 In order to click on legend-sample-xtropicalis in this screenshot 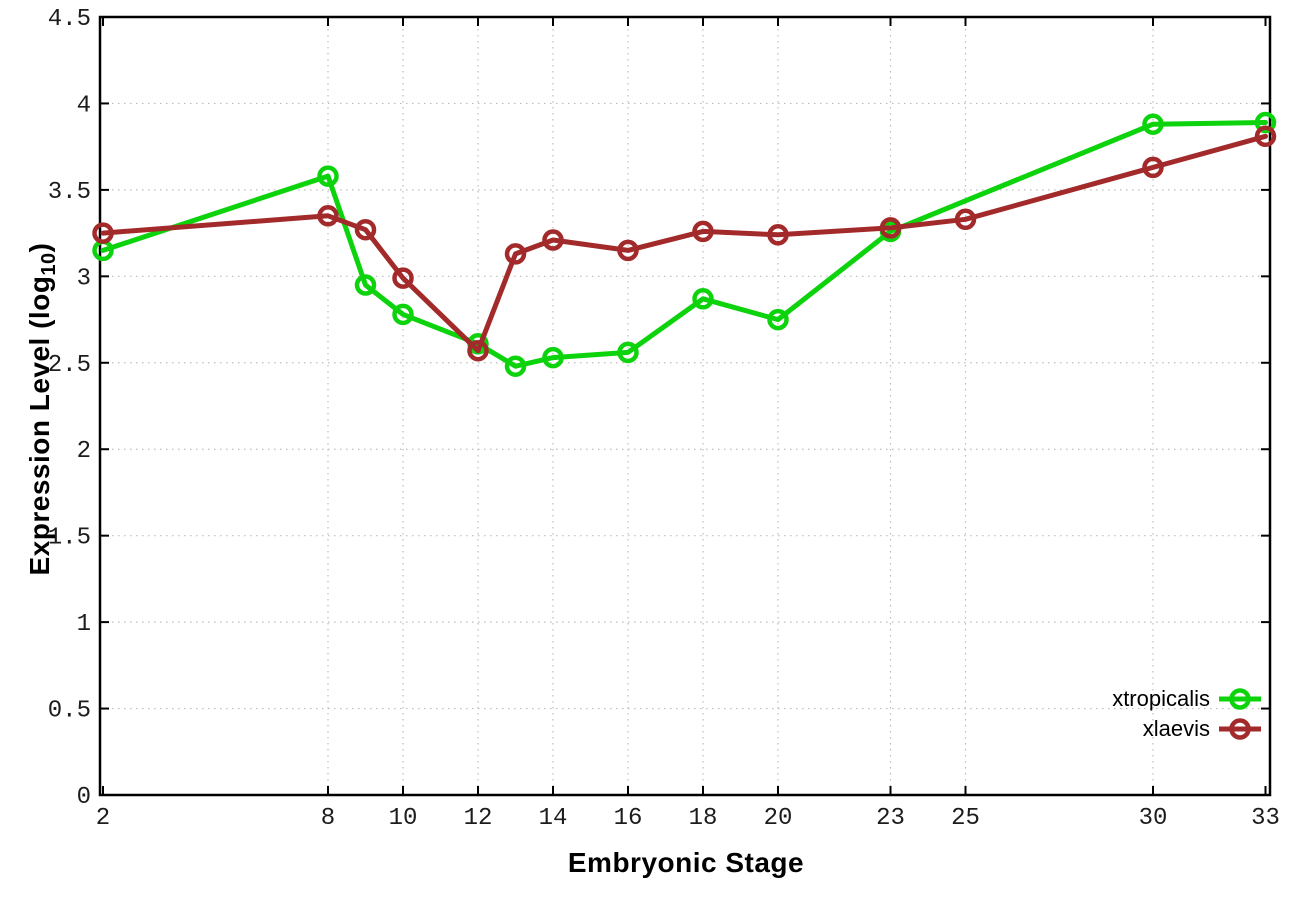, I will do `click(1240, 699)`.